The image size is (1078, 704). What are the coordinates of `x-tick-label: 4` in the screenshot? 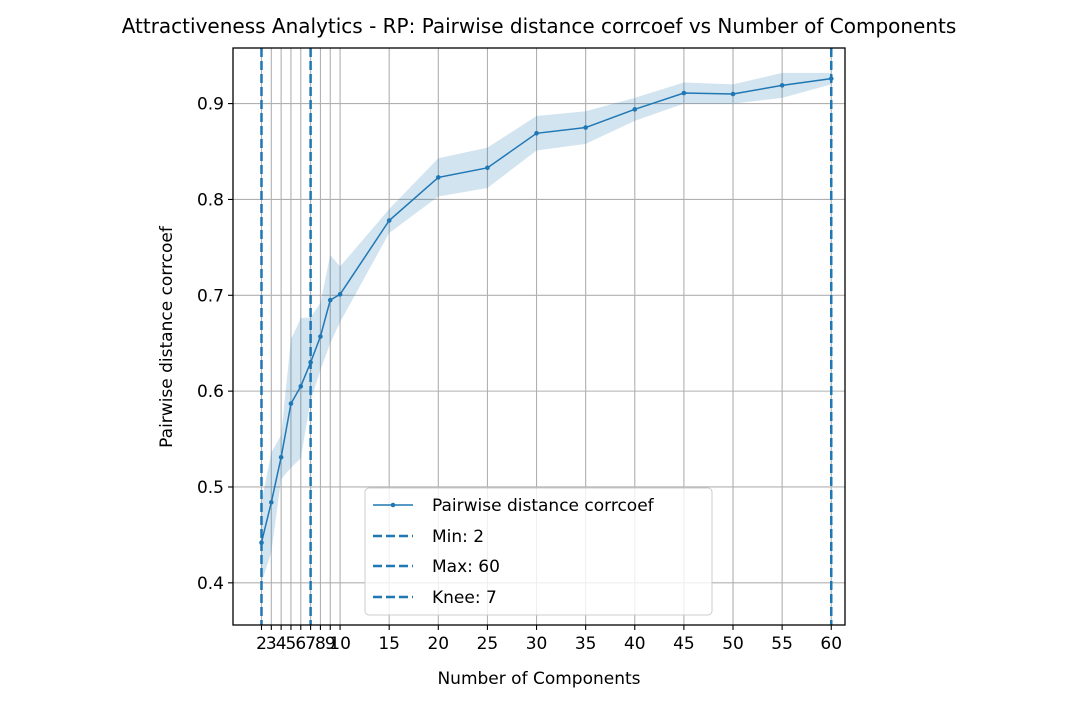 It's located at (281, 644).